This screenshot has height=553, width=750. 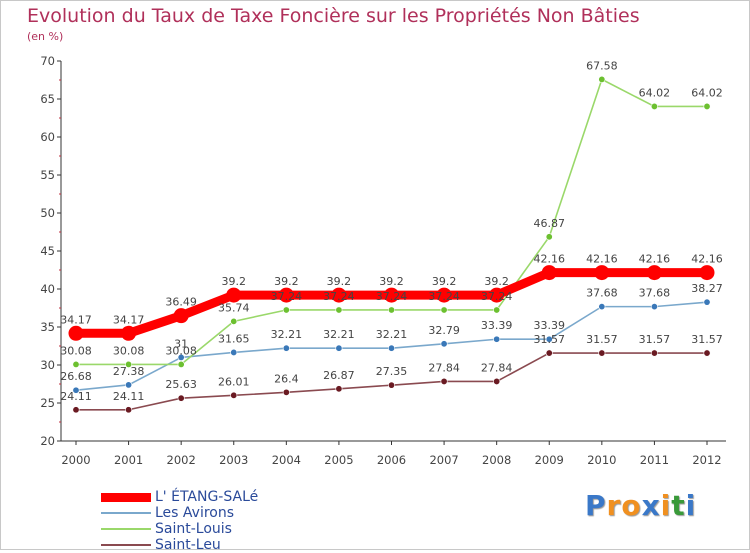 What do you see at coordinates (596, 505) in the screenshot?
I see `logo-letter: P` at bounding box center [596, 505].